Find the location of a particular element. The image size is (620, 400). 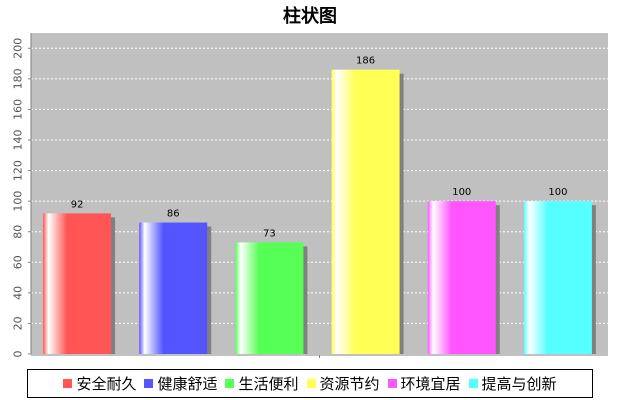

legend-label: 资源节约 is located at coordinates (349, 384).